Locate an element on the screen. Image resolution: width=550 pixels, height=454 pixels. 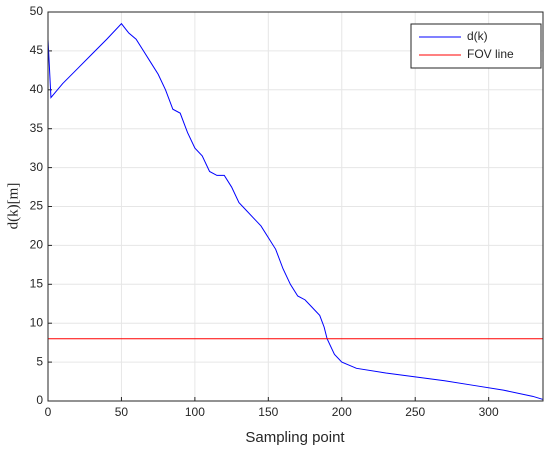
y-tick-label: 25 is located at coordinates (37, 206).